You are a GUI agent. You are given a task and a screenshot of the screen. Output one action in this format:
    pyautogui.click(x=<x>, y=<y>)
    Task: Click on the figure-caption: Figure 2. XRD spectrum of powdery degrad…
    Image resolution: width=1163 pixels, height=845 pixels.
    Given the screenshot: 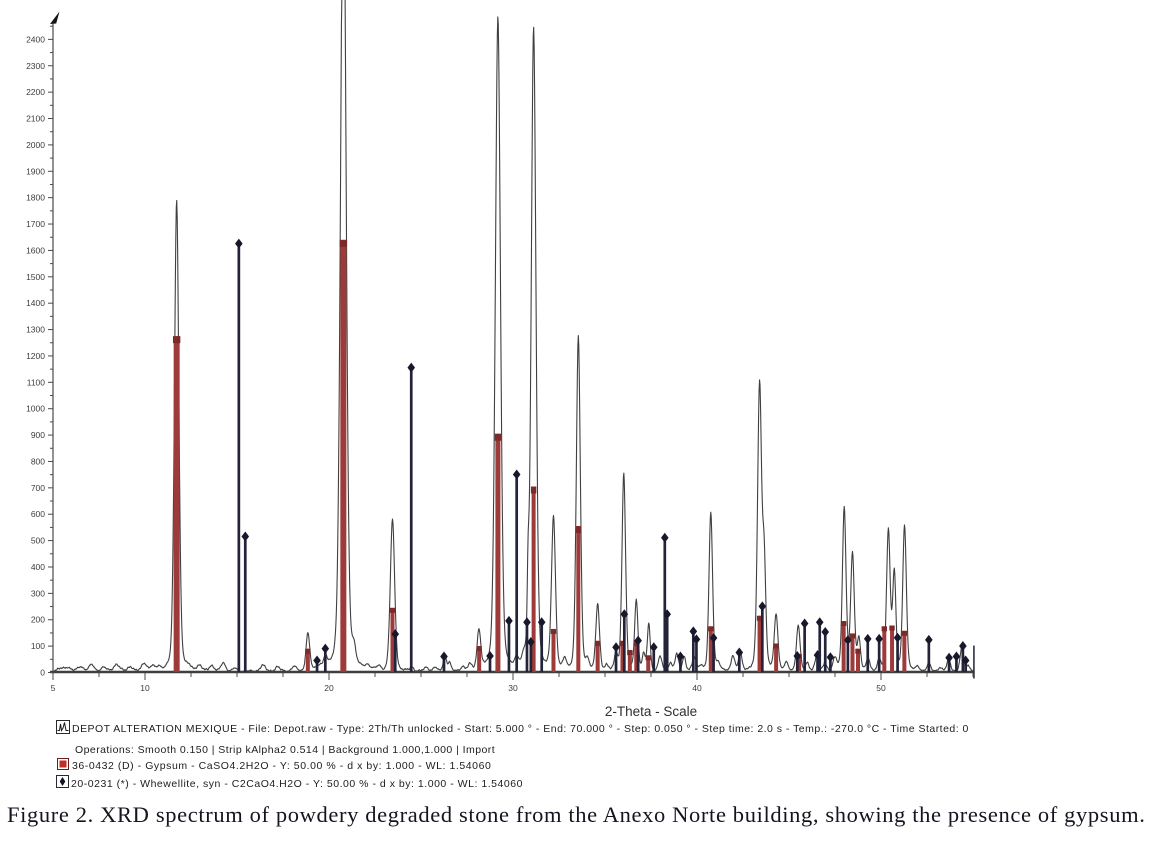 What is the action you would take?
    pyautogui.click(x=576, y=814)
    